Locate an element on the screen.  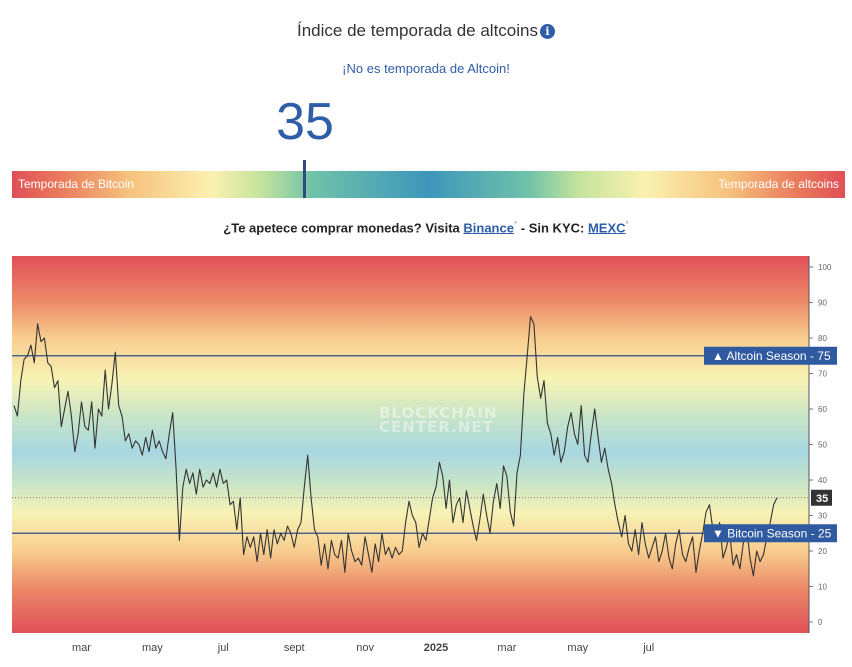
watermark-line-2: CENTER.NET is located at coordinates (436, 427).